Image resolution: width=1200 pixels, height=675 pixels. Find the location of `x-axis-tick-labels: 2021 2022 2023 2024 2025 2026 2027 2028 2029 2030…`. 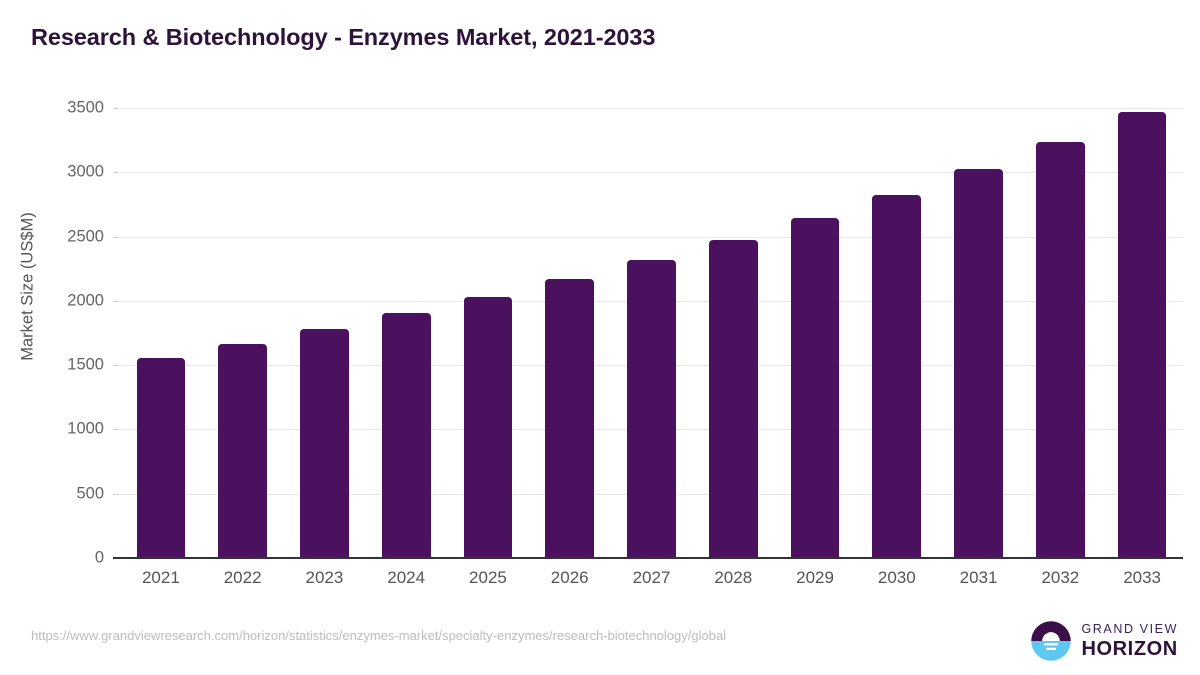

x-axis-tick-labels: 2021 2022 2023 2024 2025 2026 2027 2028 2029 2030… is located at coordinates (651, 583).